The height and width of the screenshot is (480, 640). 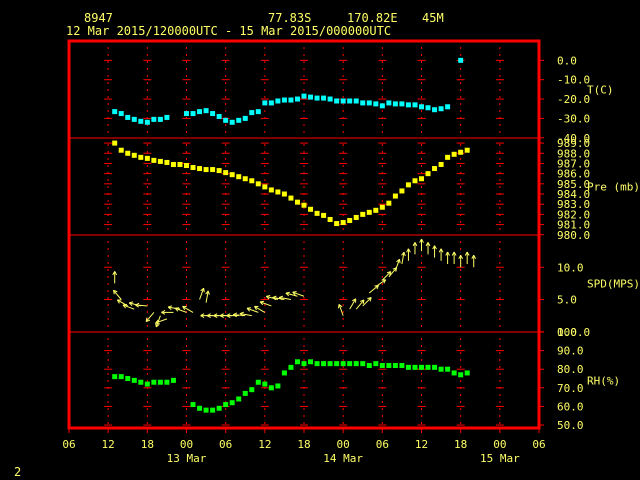 I want to click on y-tick-label: -40.0, so click(x=573, y=138).